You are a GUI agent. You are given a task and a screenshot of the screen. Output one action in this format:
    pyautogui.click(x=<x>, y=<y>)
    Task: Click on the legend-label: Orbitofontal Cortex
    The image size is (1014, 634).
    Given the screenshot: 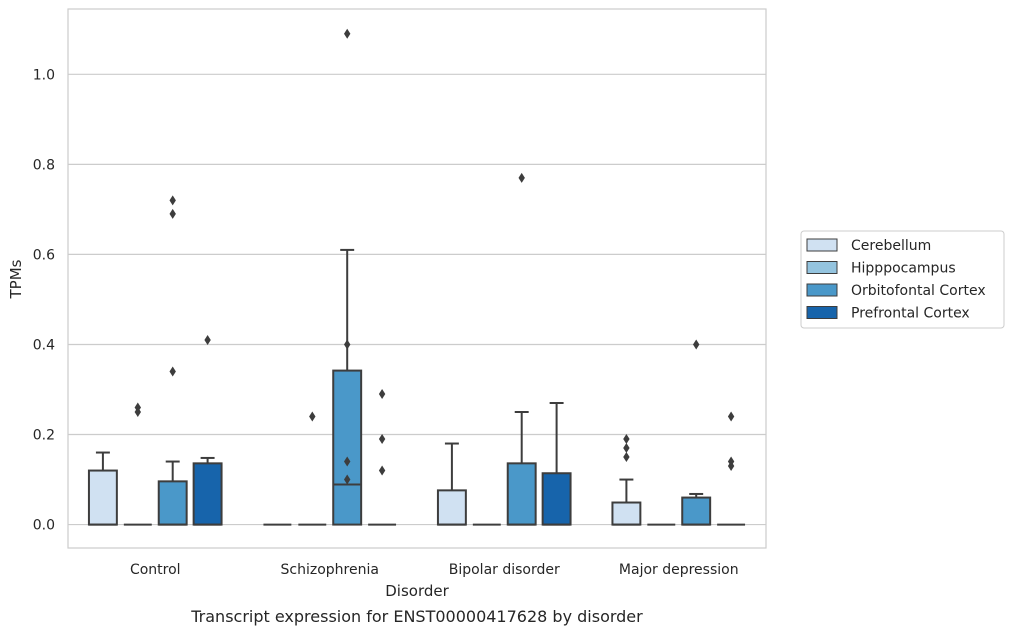 What is the action you would take?
    pyautogui.click(x=918, y=291)
    